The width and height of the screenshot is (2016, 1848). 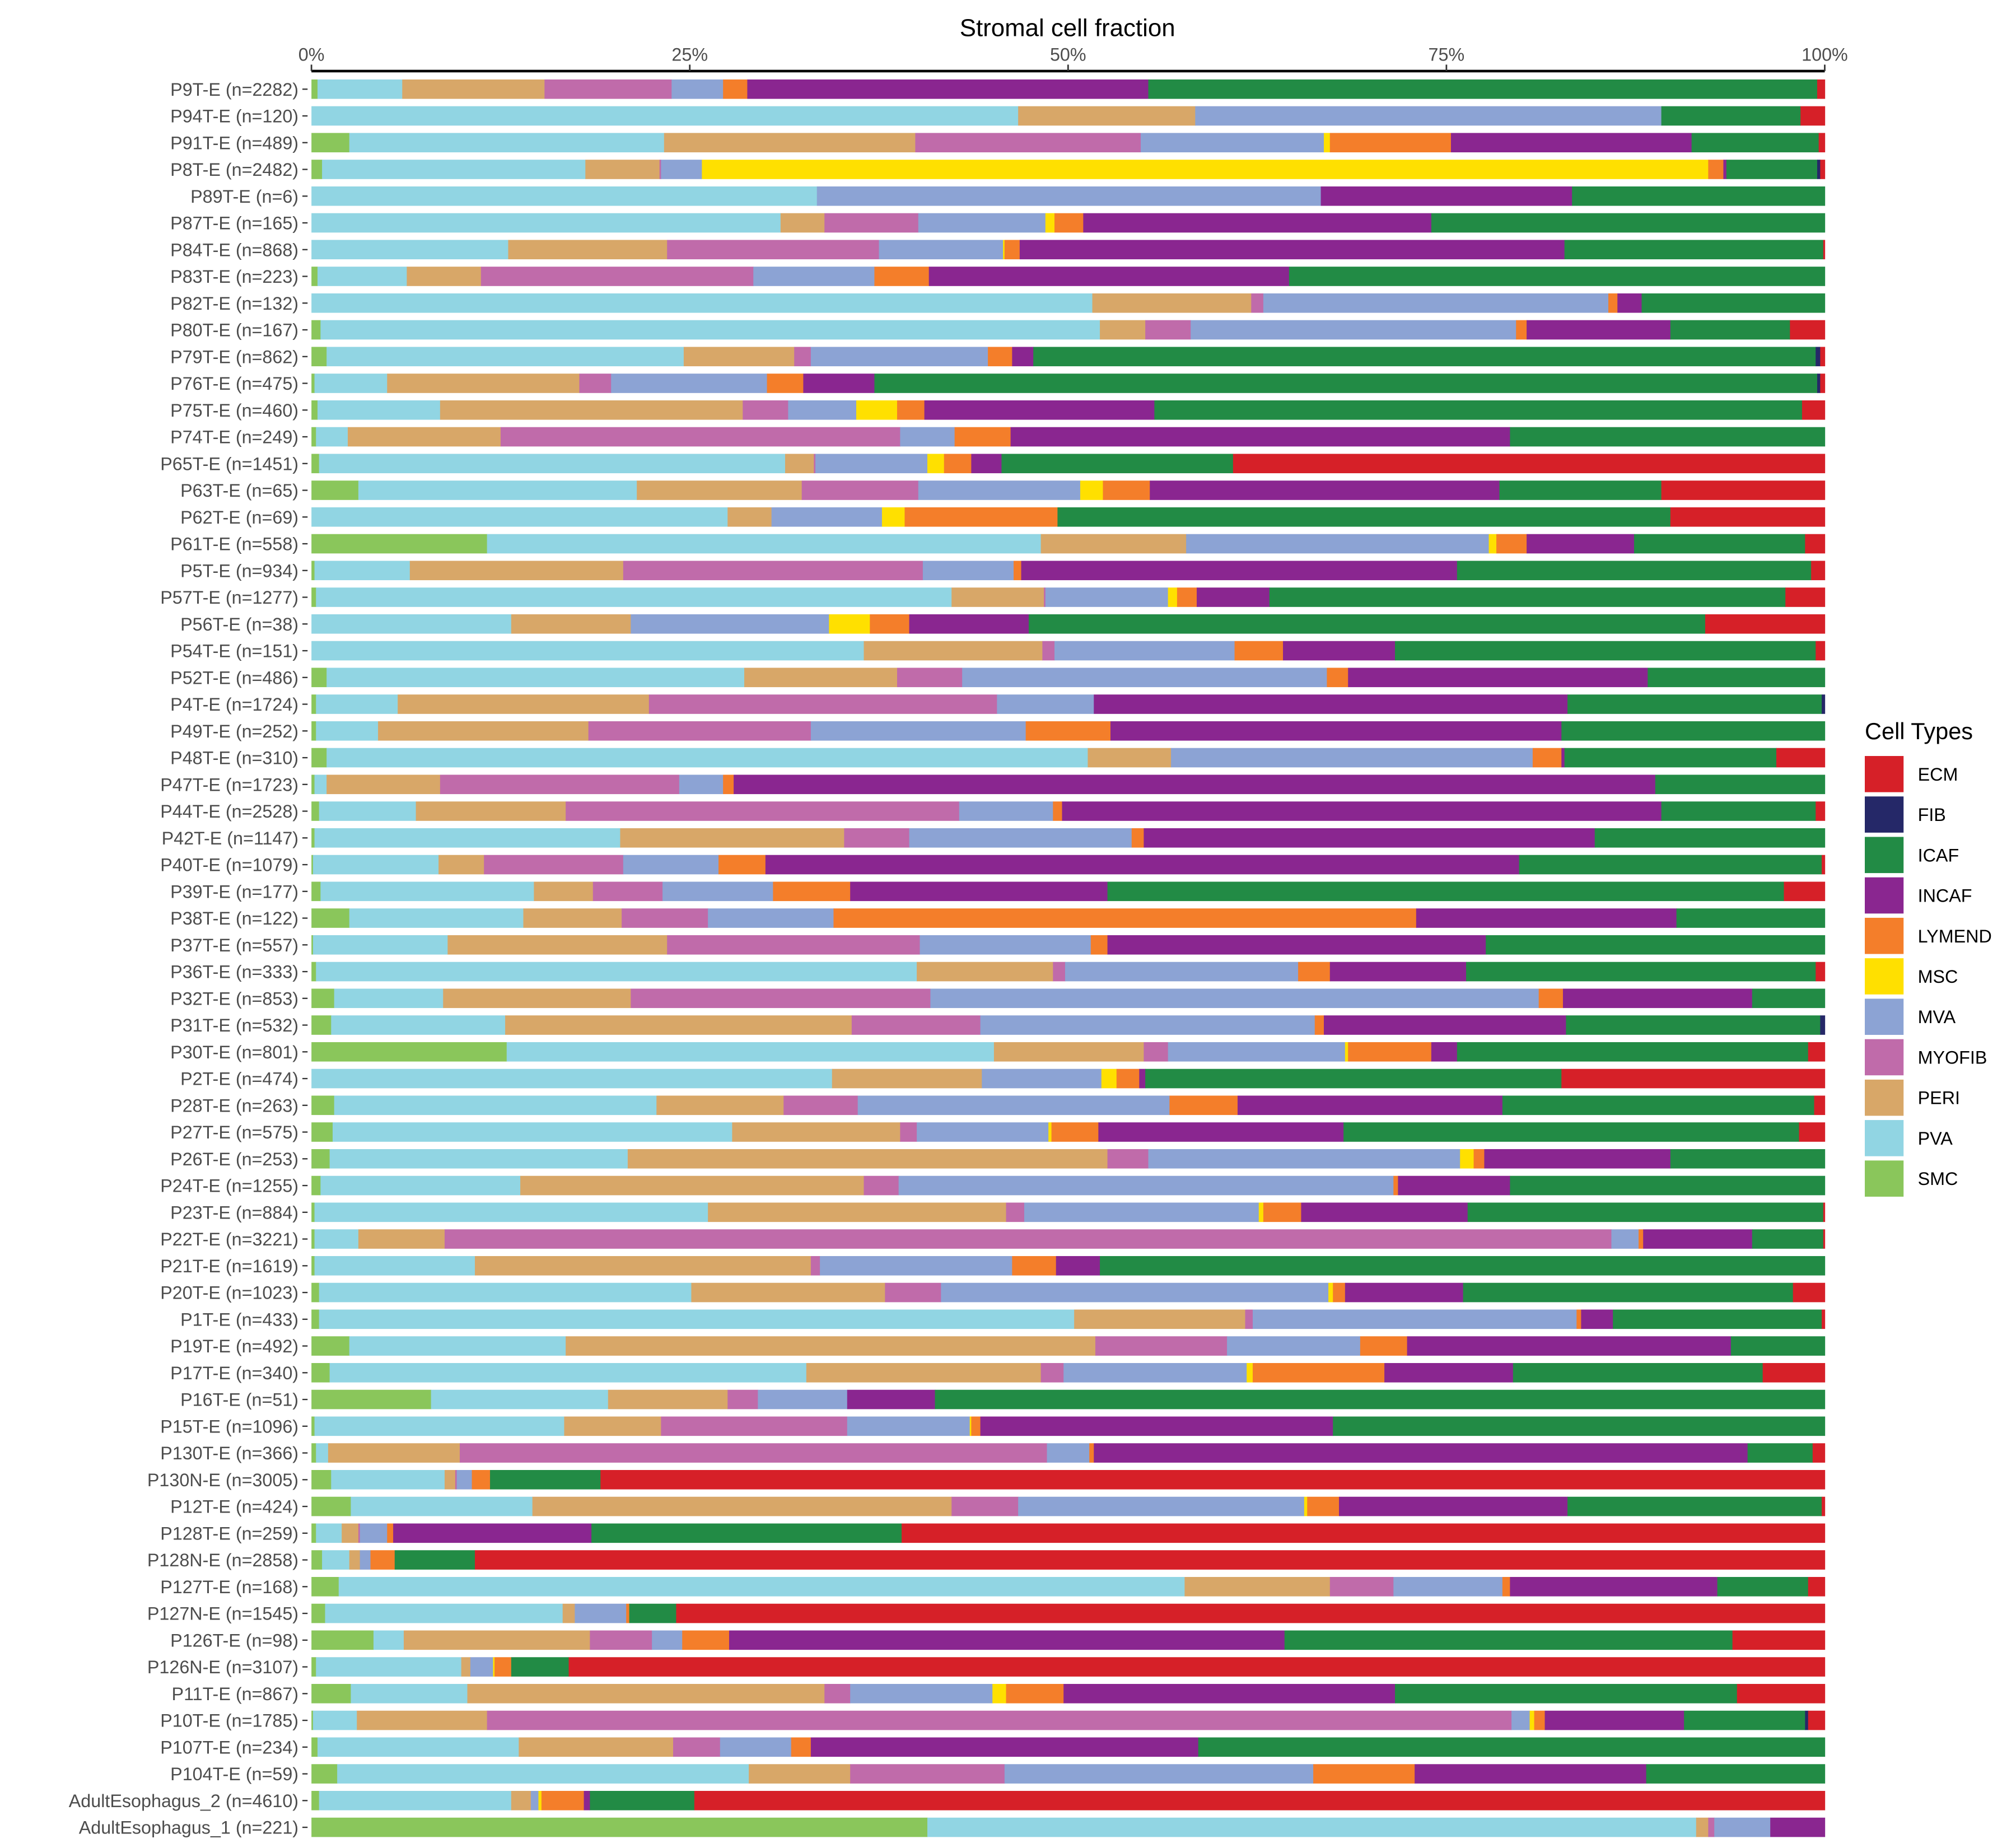 What do you see at coordinates (234, 411) in the screenshot?
I see `row-label: P75T-E (n=460)` at bounding box center [234, 411].